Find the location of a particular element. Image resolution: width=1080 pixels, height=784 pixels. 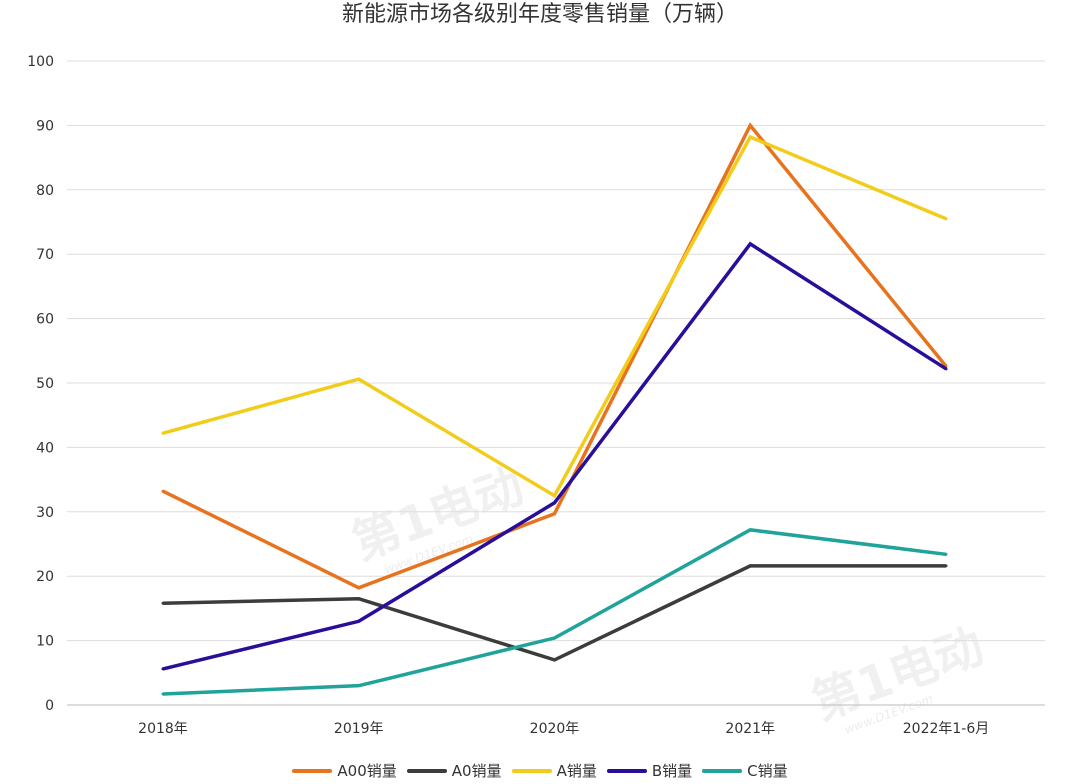

legend-item: B销量 is located at coordinates (649, 770).